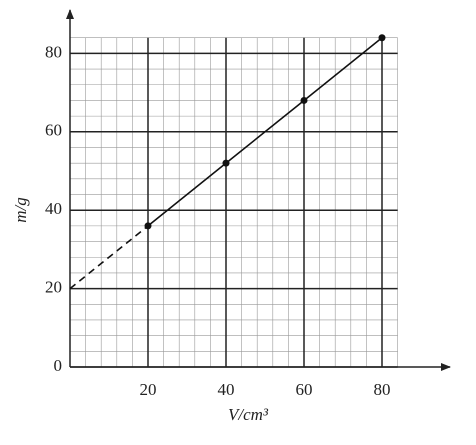  Describe the element at coordinates (226, 389) in the screenshot. I see `x-tick-label: 40` at that location.